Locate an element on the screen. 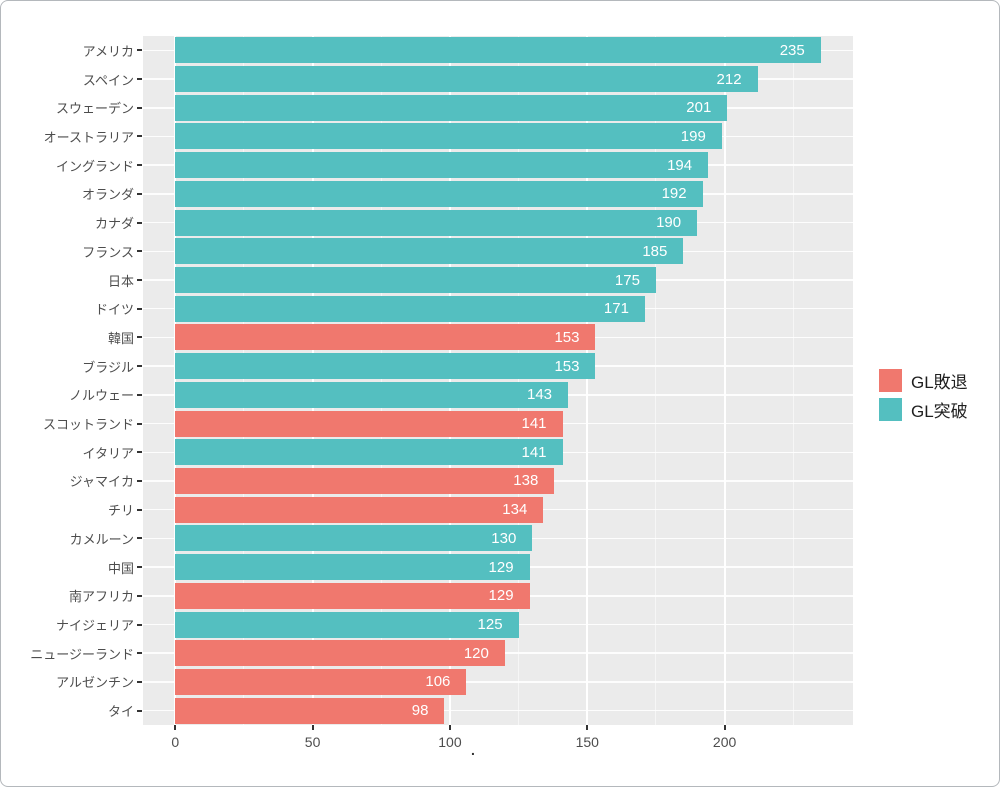 The height and width of the screenshot is (787, 1000). legend-item: GL敗退 is located at coordinates (923, 380).